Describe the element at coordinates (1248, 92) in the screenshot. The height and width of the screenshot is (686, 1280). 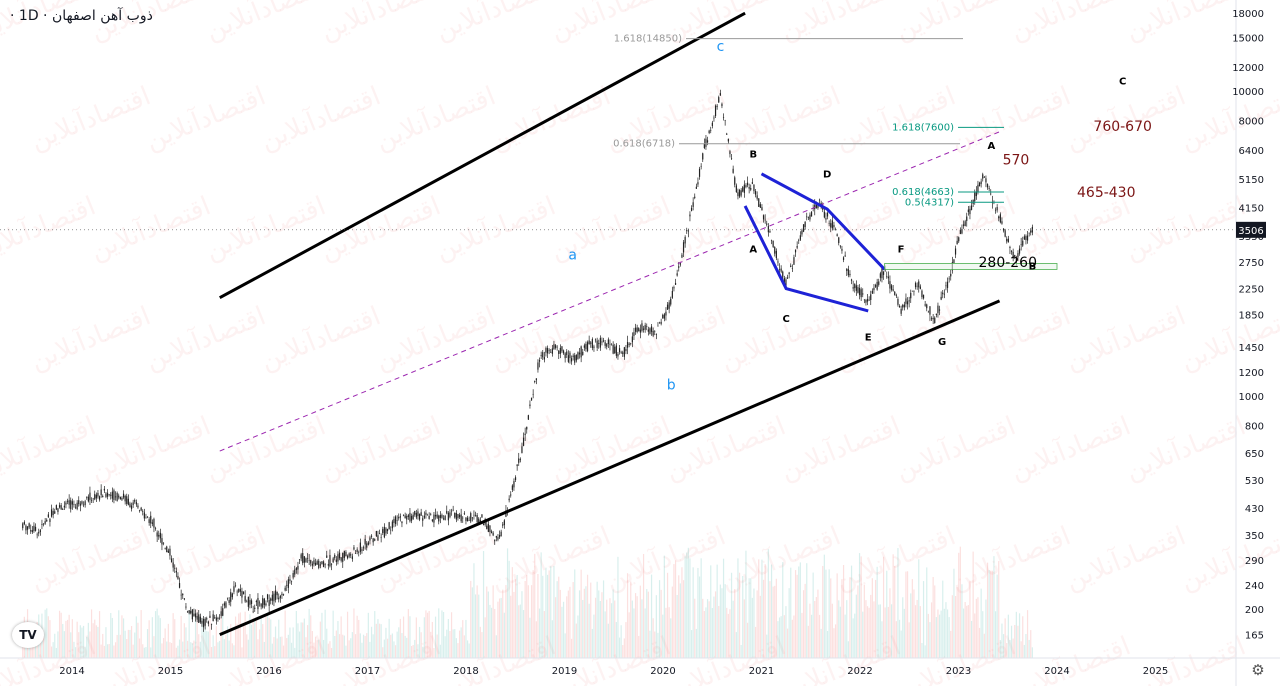
I see `y-tick-label: 10000` at that location.